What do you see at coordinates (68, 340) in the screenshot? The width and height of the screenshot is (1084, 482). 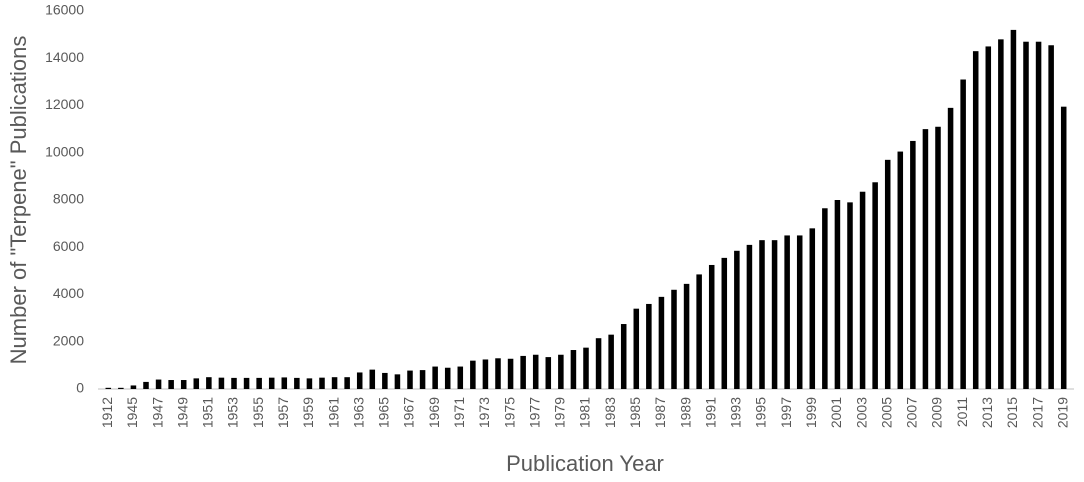 I see `y-tick-label: 2000` at bounding box center [68, 340].